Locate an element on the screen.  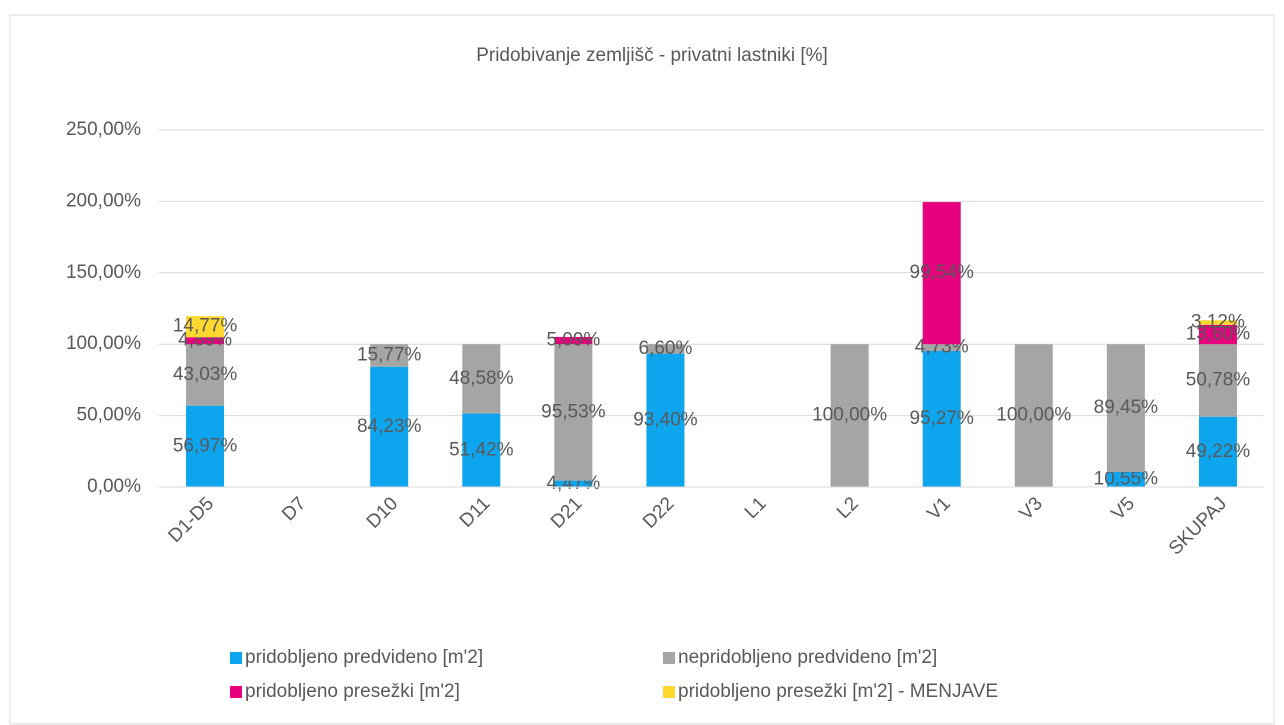
data-label: 5,09% is located at coordinates (573, 340).